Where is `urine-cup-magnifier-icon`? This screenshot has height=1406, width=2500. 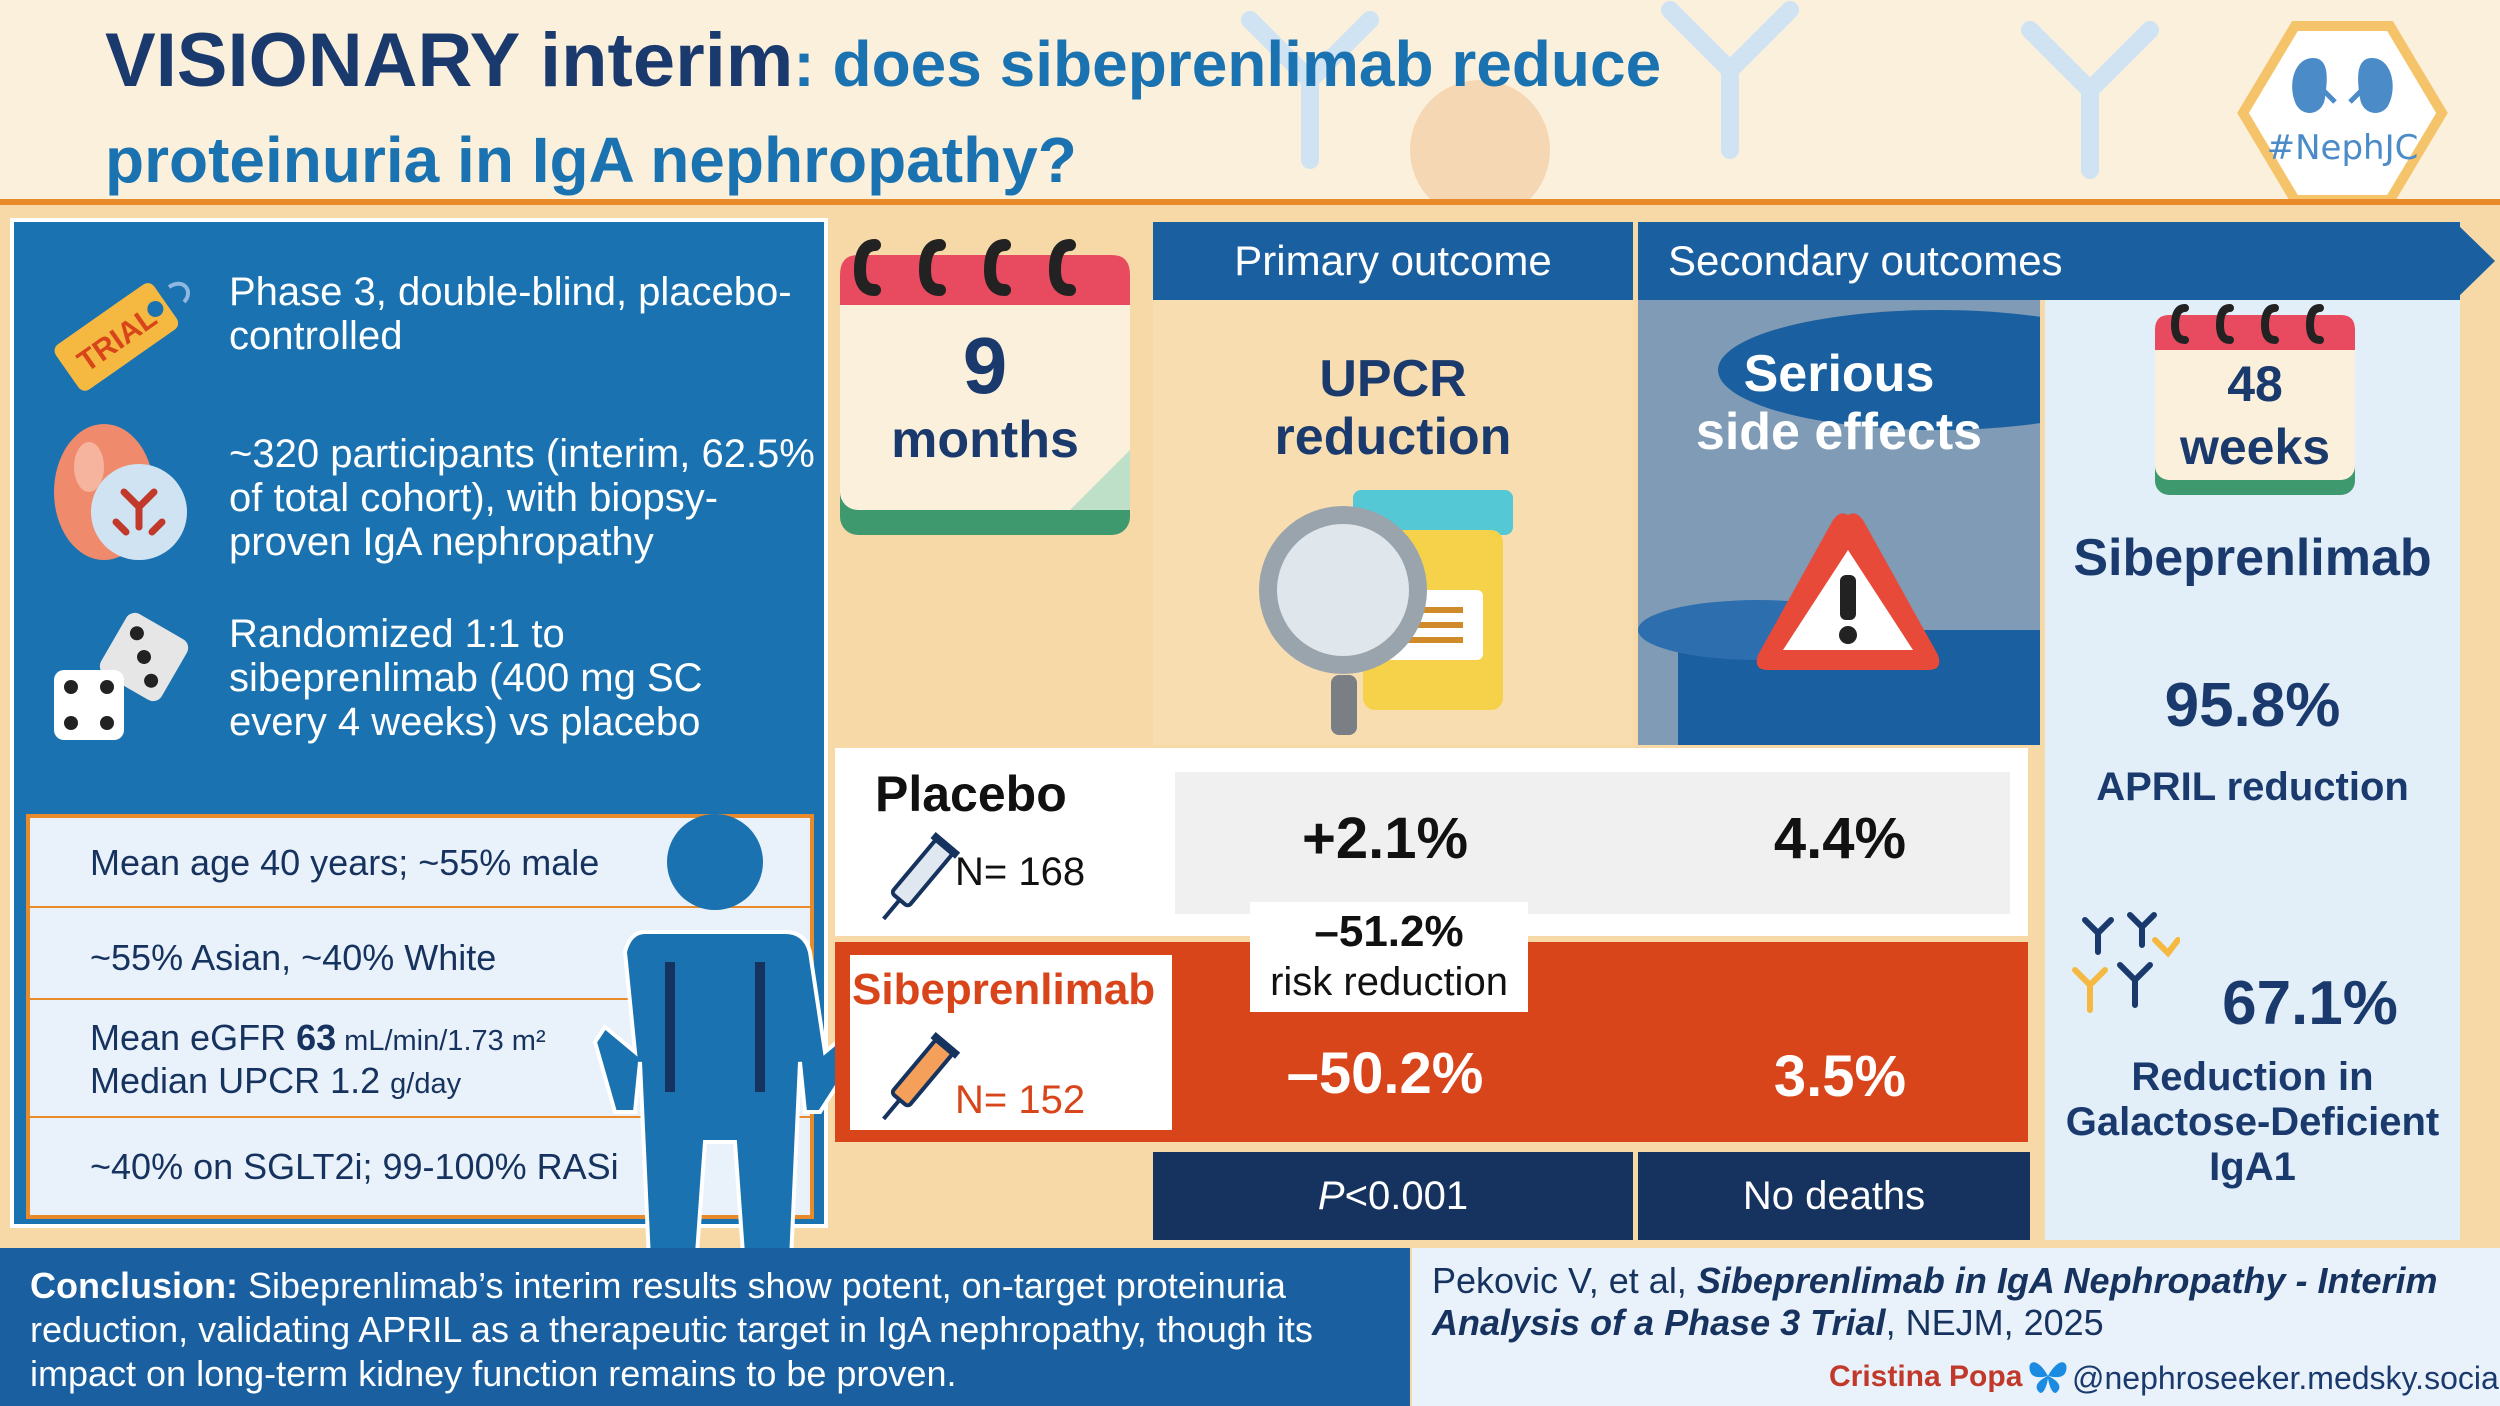
urine-cup-magnifier-icon is located at coordinates (1386, 612).